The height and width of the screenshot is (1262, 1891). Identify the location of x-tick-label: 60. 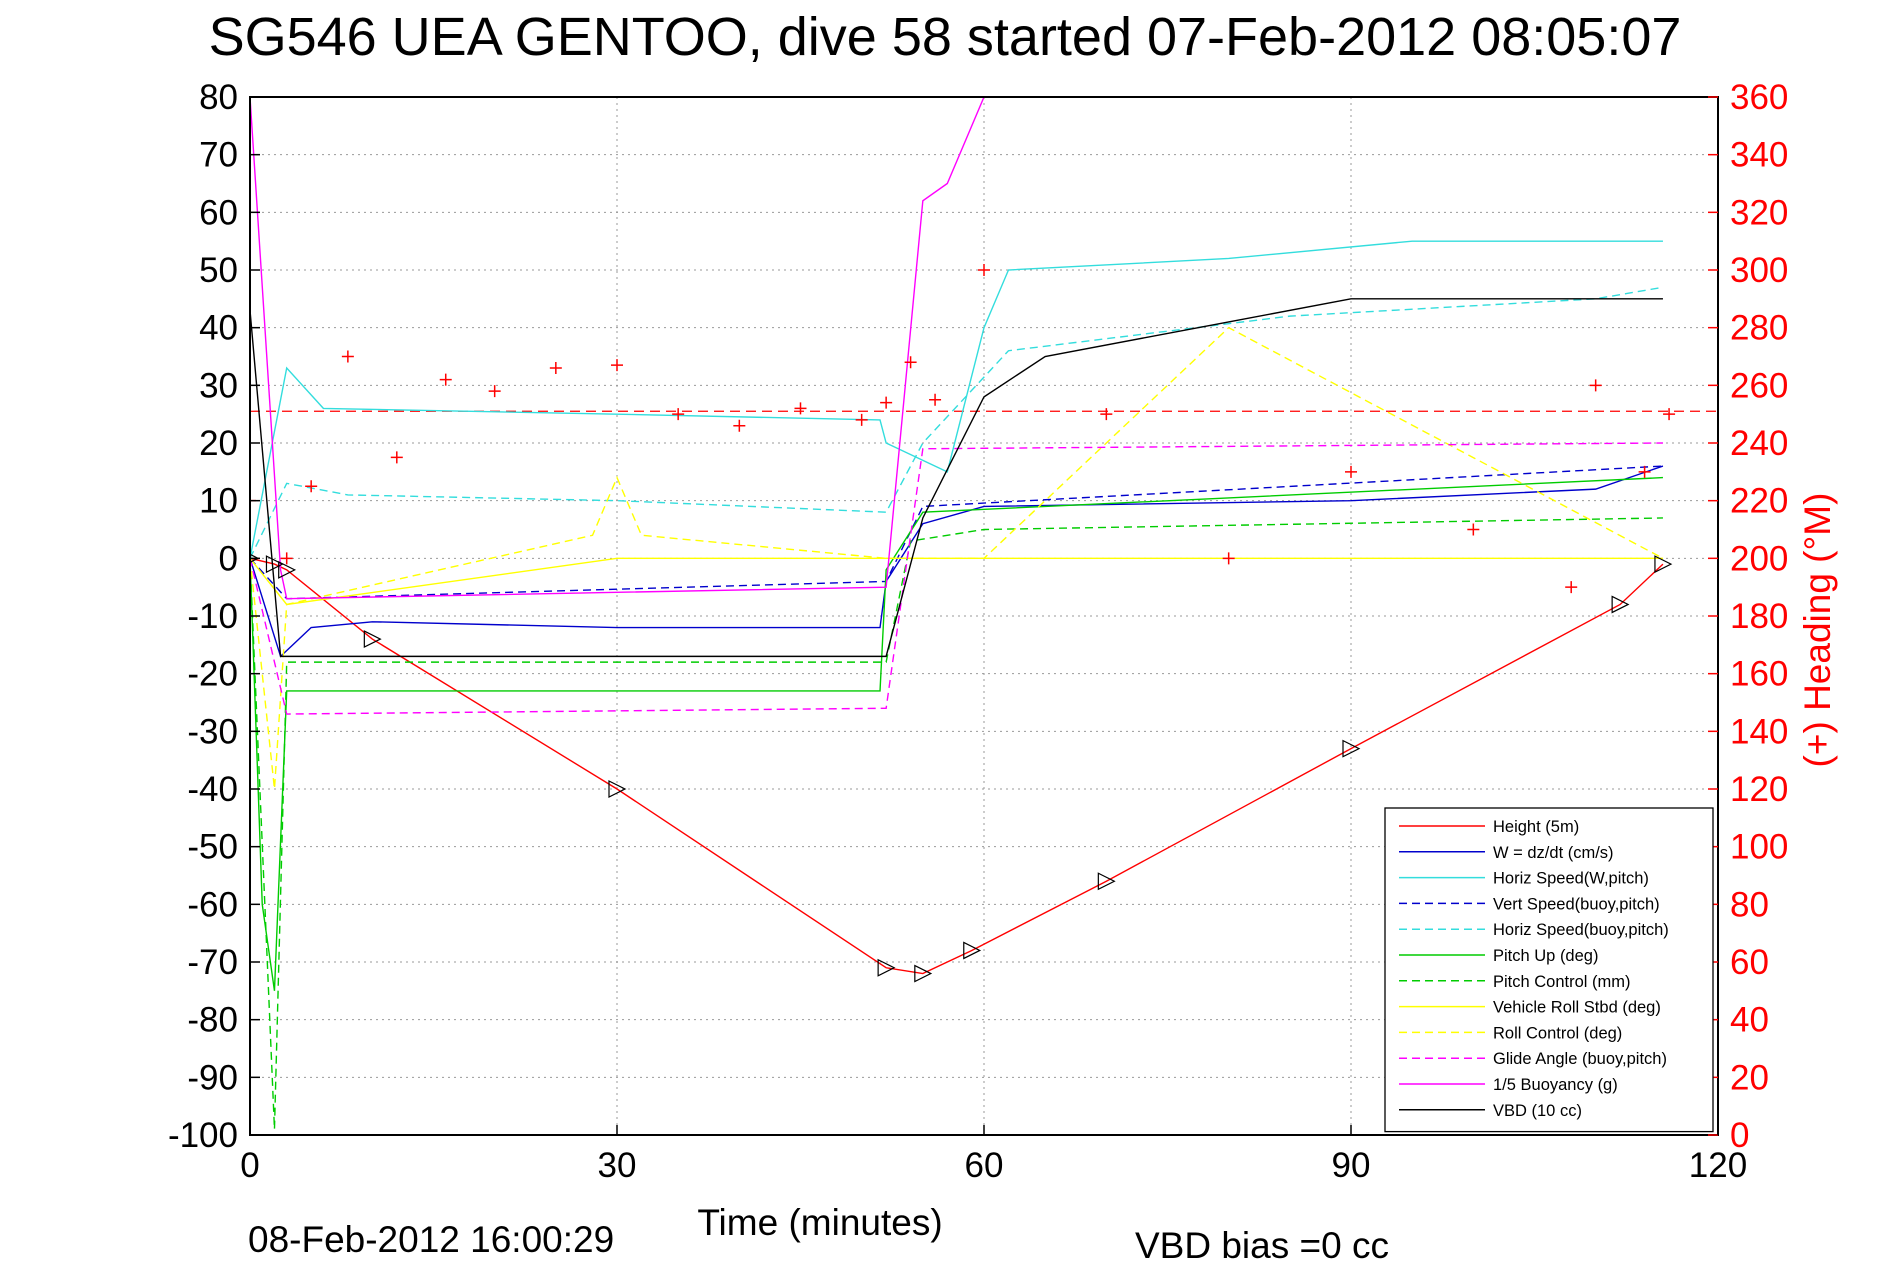
(984, 1165).